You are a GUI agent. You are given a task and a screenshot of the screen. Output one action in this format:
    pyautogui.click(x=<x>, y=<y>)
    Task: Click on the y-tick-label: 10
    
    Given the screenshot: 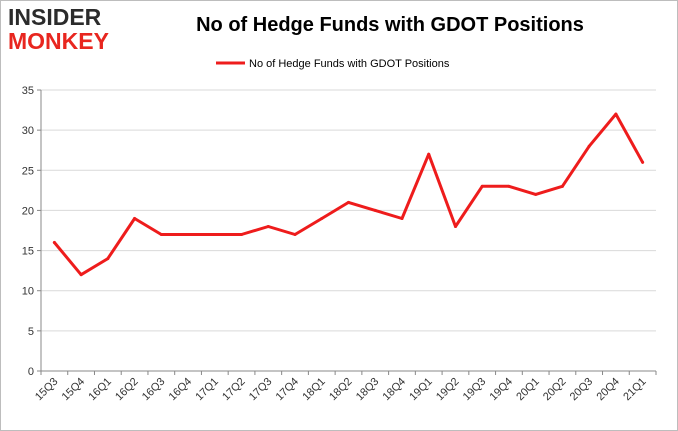 What is the action you would take?
    pyautogui.click(x=28, y=292)
    